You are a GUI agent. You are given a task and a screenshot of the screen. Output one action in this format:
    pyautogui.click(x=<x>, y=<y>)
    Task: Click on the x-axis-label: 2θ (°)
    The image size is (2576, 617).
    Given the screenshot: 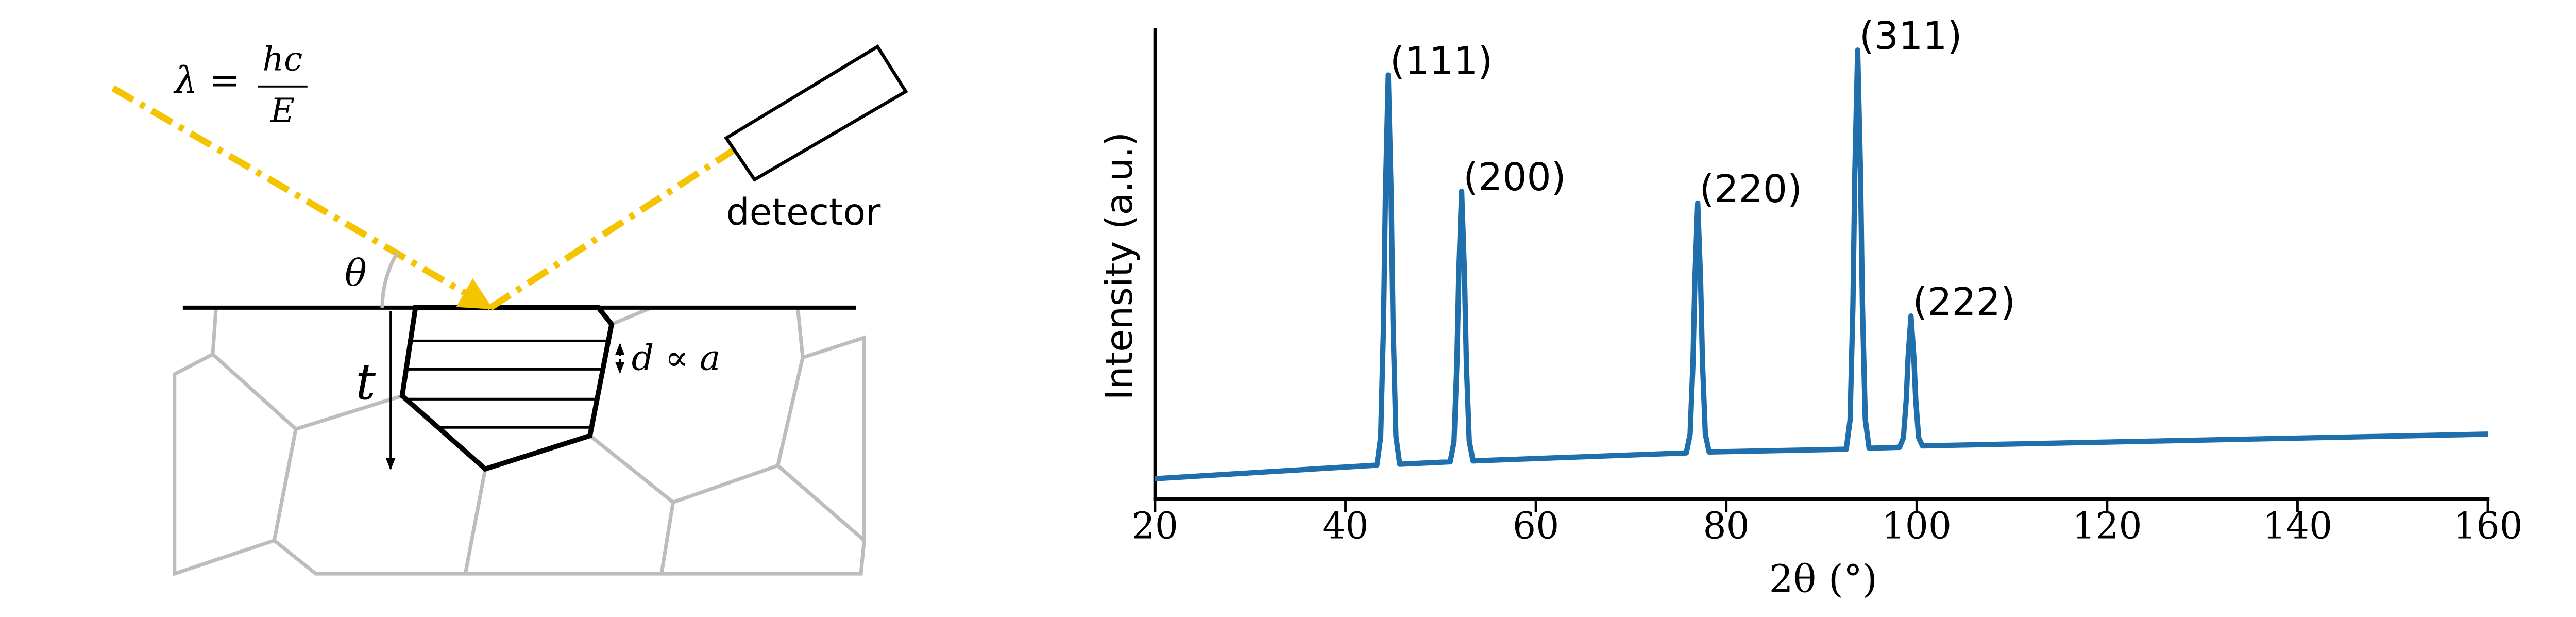 What is the action you would take?
    pyautogui.click(x=1823, y=580)
    